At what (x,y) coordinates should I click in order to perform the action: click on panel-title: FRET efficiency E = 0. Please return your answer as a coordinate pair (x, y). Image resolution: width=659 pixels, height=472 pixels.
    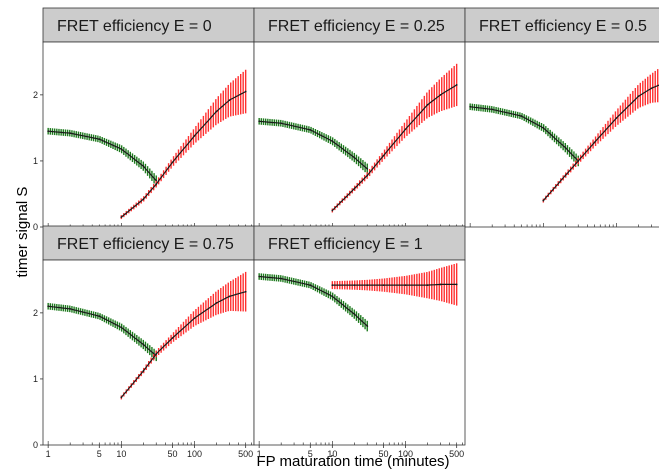
    Looking at the image, I should click on (134, 26).